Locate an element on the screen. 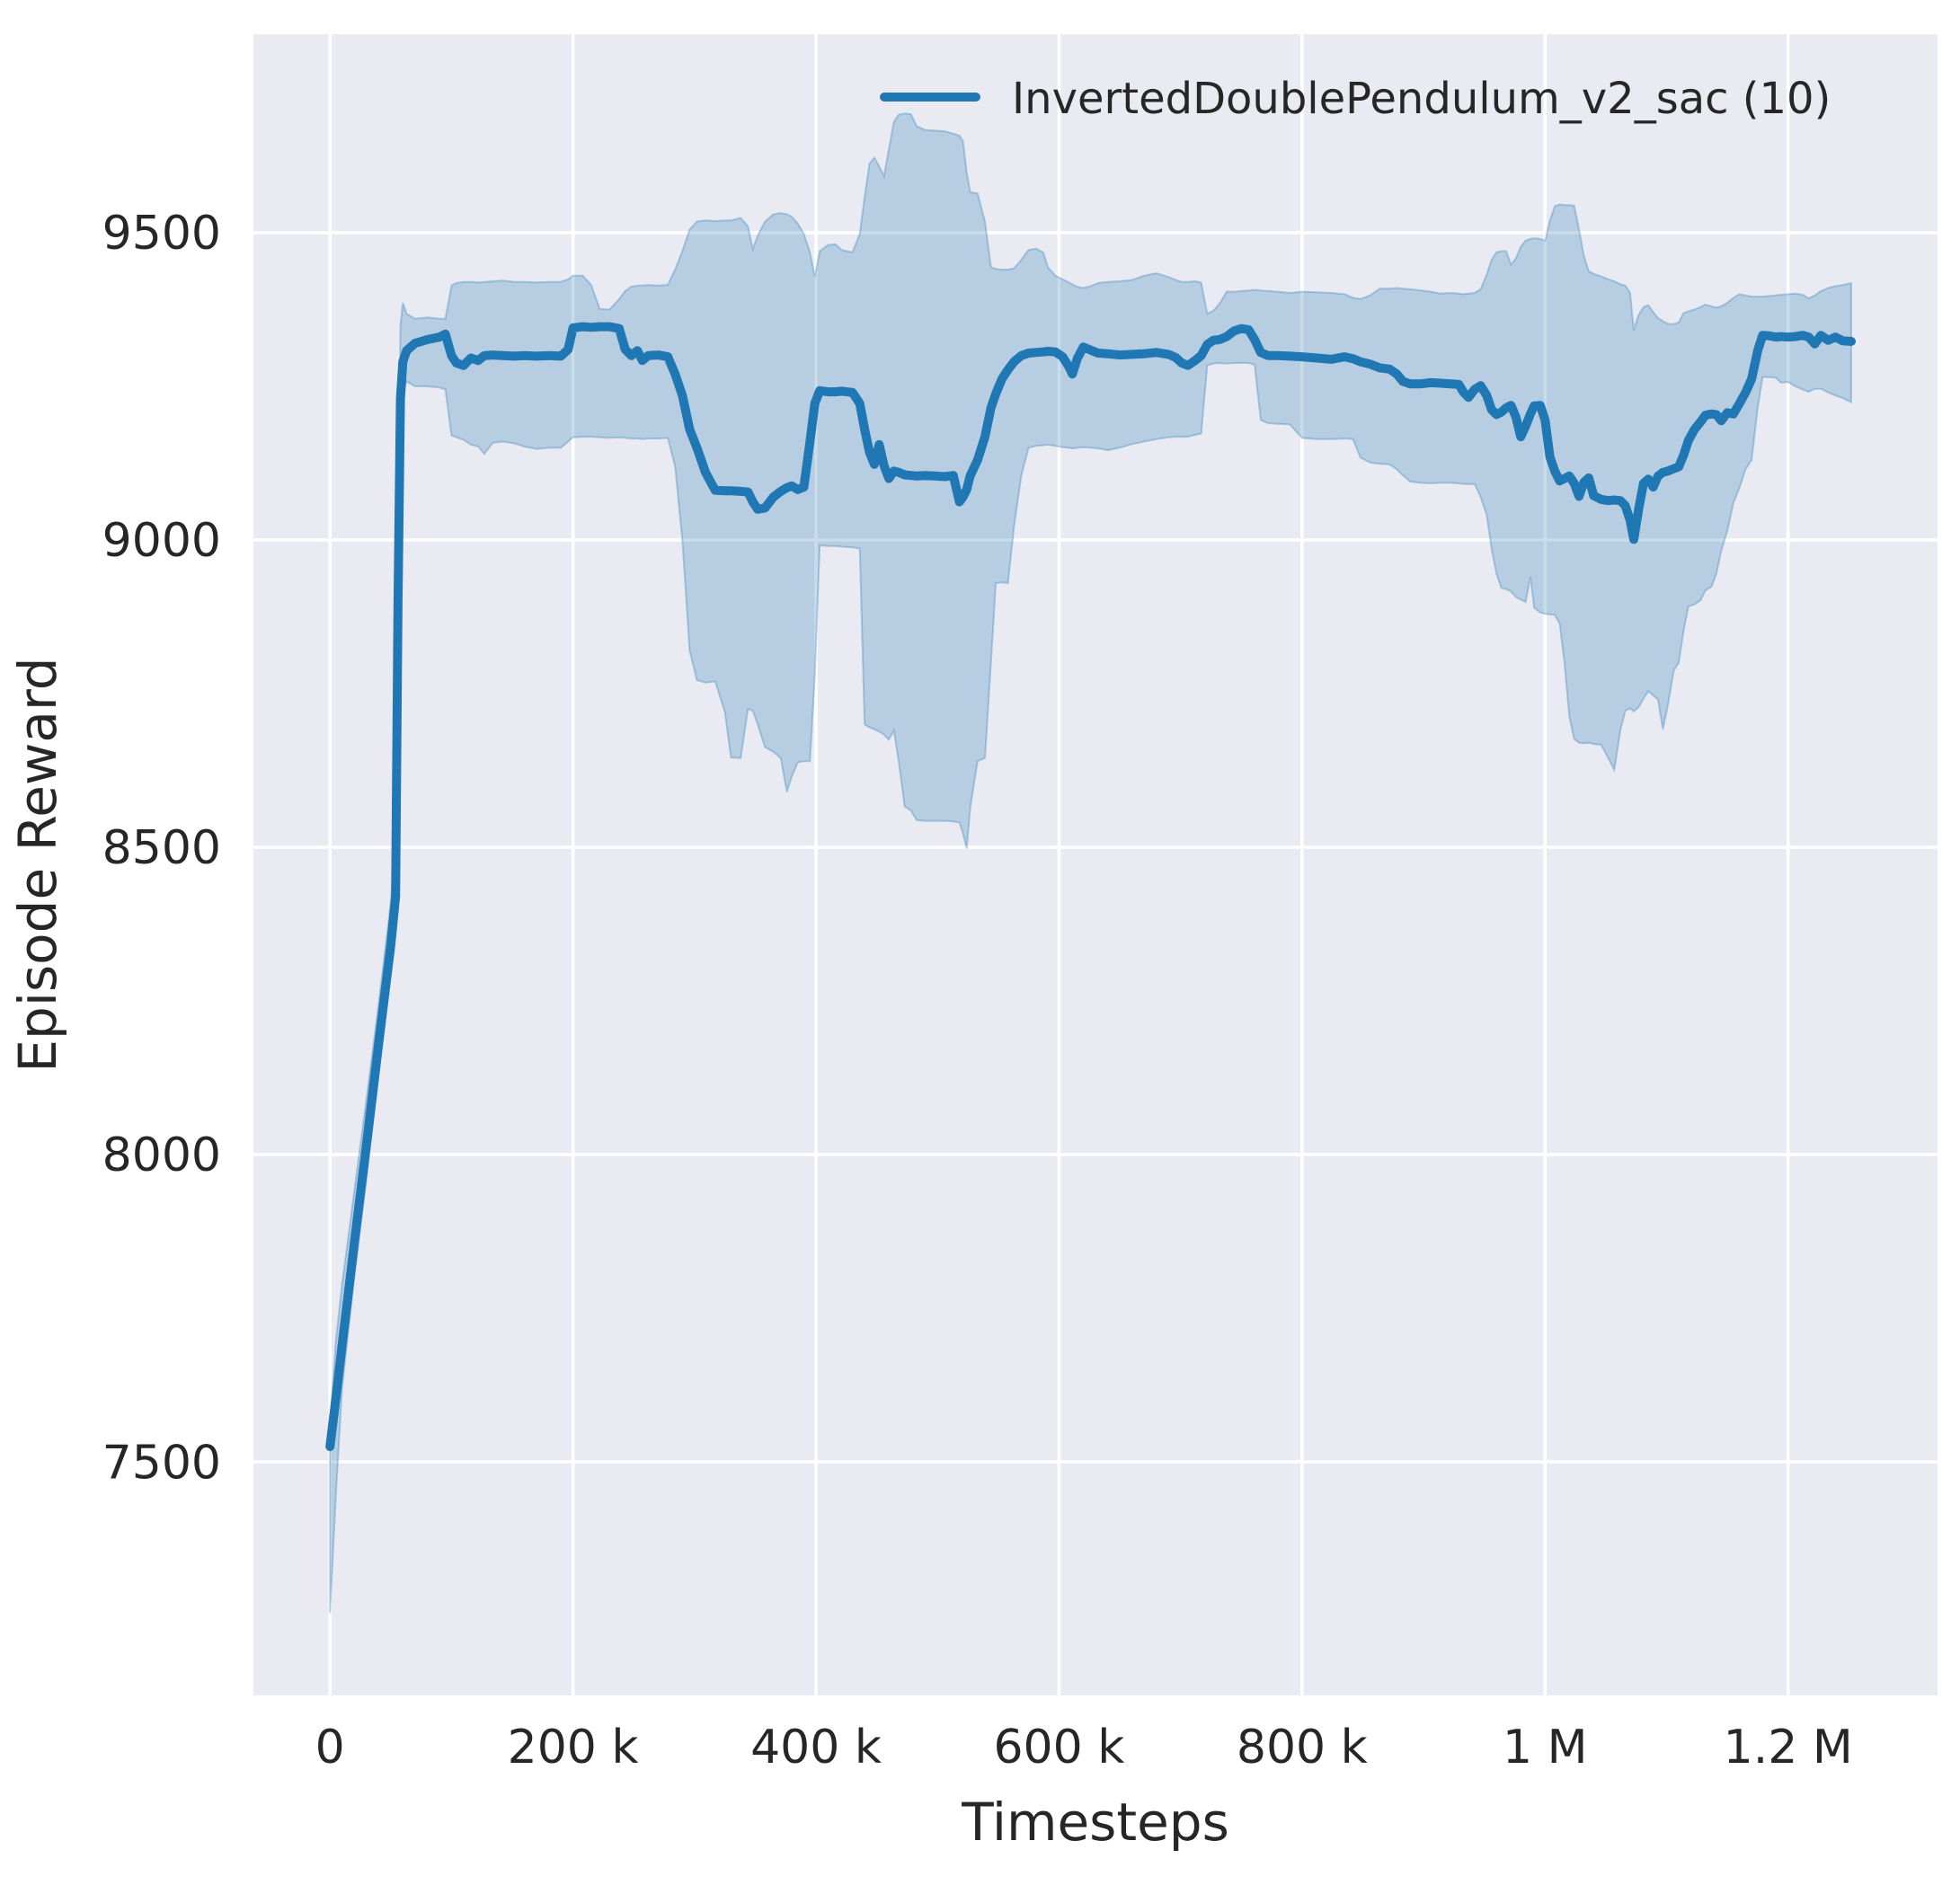 The height and width of the screenshot is (1885, 1960). y-tick-label: 8500 is located at coordinates (161, 848).